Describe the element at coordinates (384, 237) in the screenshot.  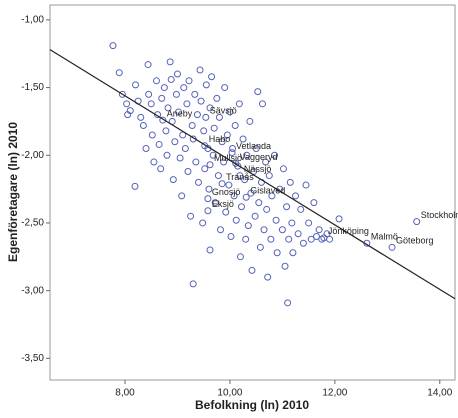
I see `point-label: Malmö` at that location.